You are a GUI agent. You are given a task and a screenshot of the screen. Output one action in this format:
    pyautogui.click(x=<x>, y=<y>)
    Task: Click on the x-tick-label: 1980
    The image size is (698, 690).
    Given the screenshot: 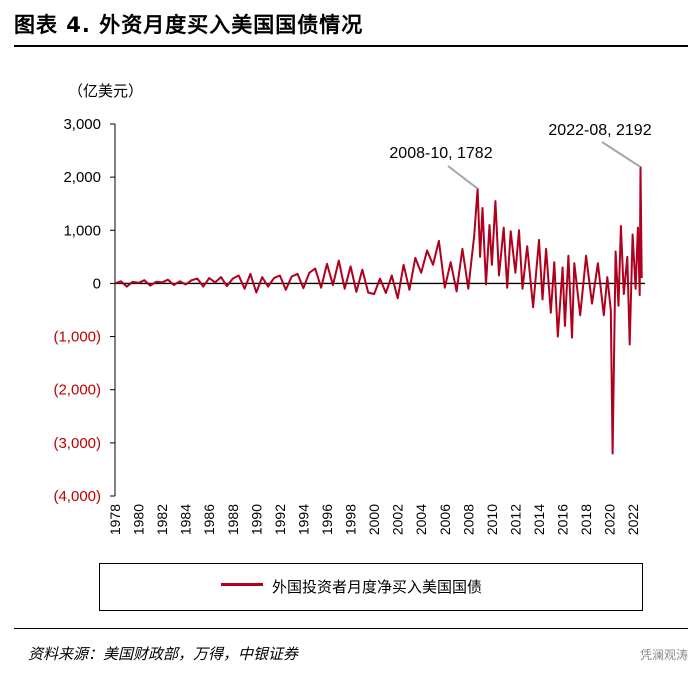 What is the action you would take?
    pyautogui.click(x=139, y=519)
    